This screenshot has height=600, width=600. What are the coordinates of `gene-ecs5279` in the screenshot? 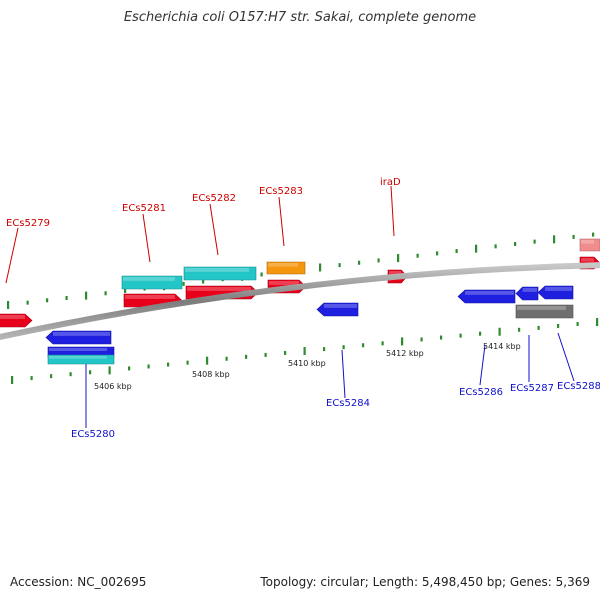 It's located at (16, 320).